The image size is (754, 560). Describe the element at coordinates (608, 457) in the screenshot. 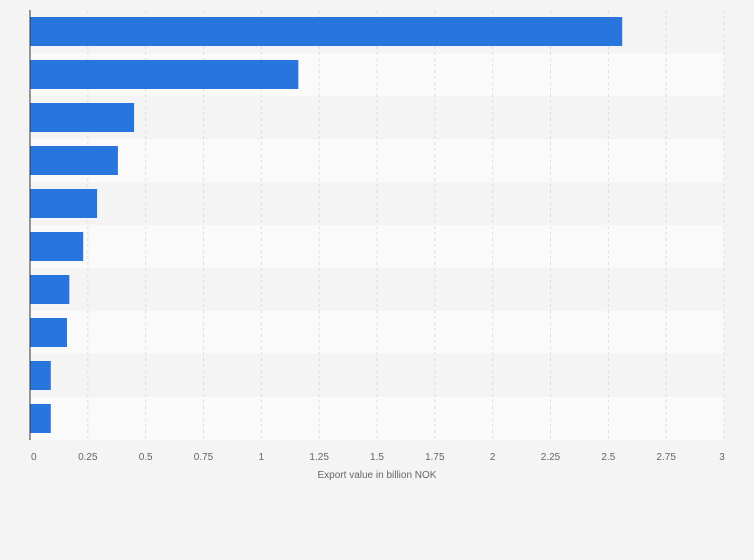

I see `x-tick-label: 2.5` at that location.